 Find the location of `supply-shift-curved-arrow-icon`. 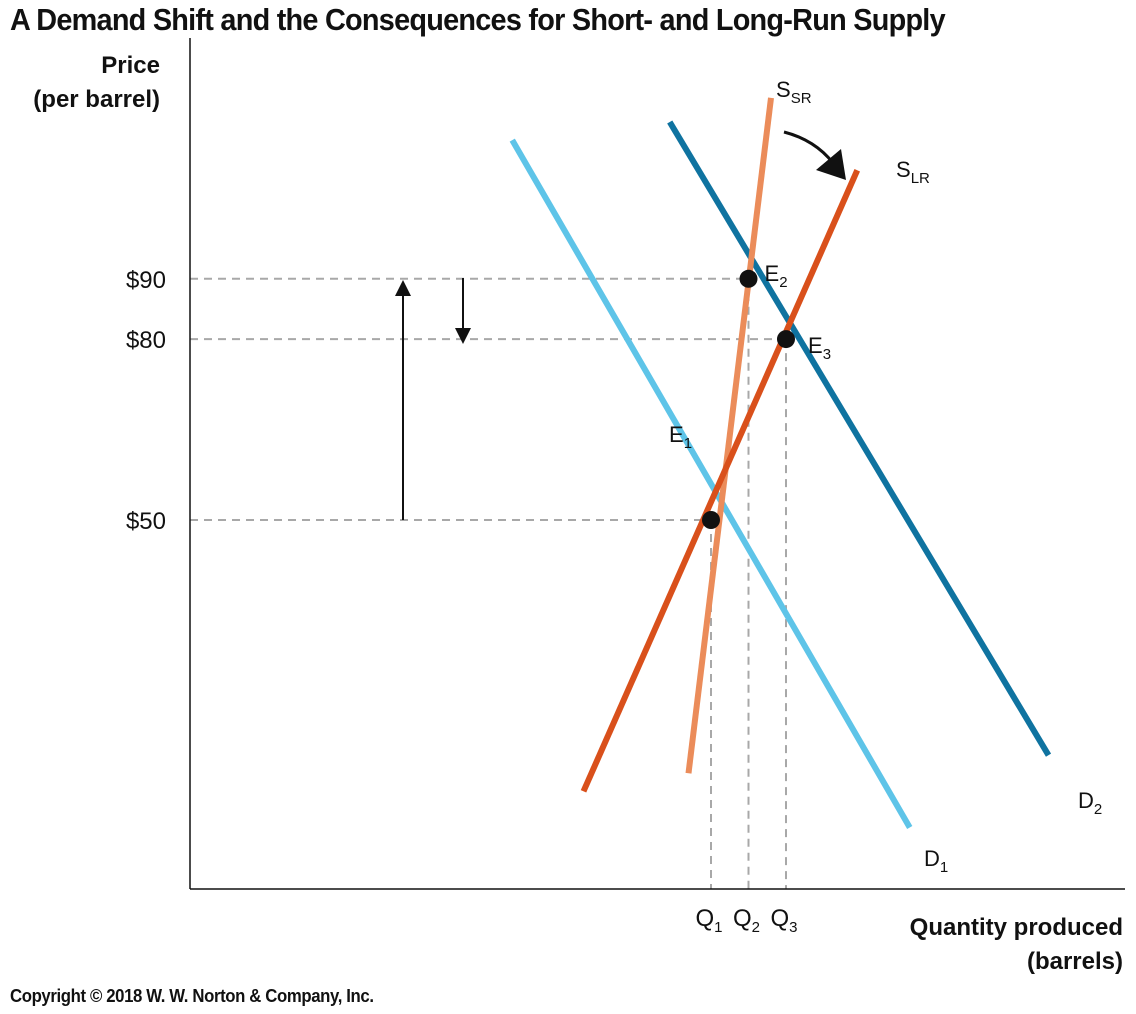

supply-shift-curved-arrow-icon is located at coordinates (809, 147).